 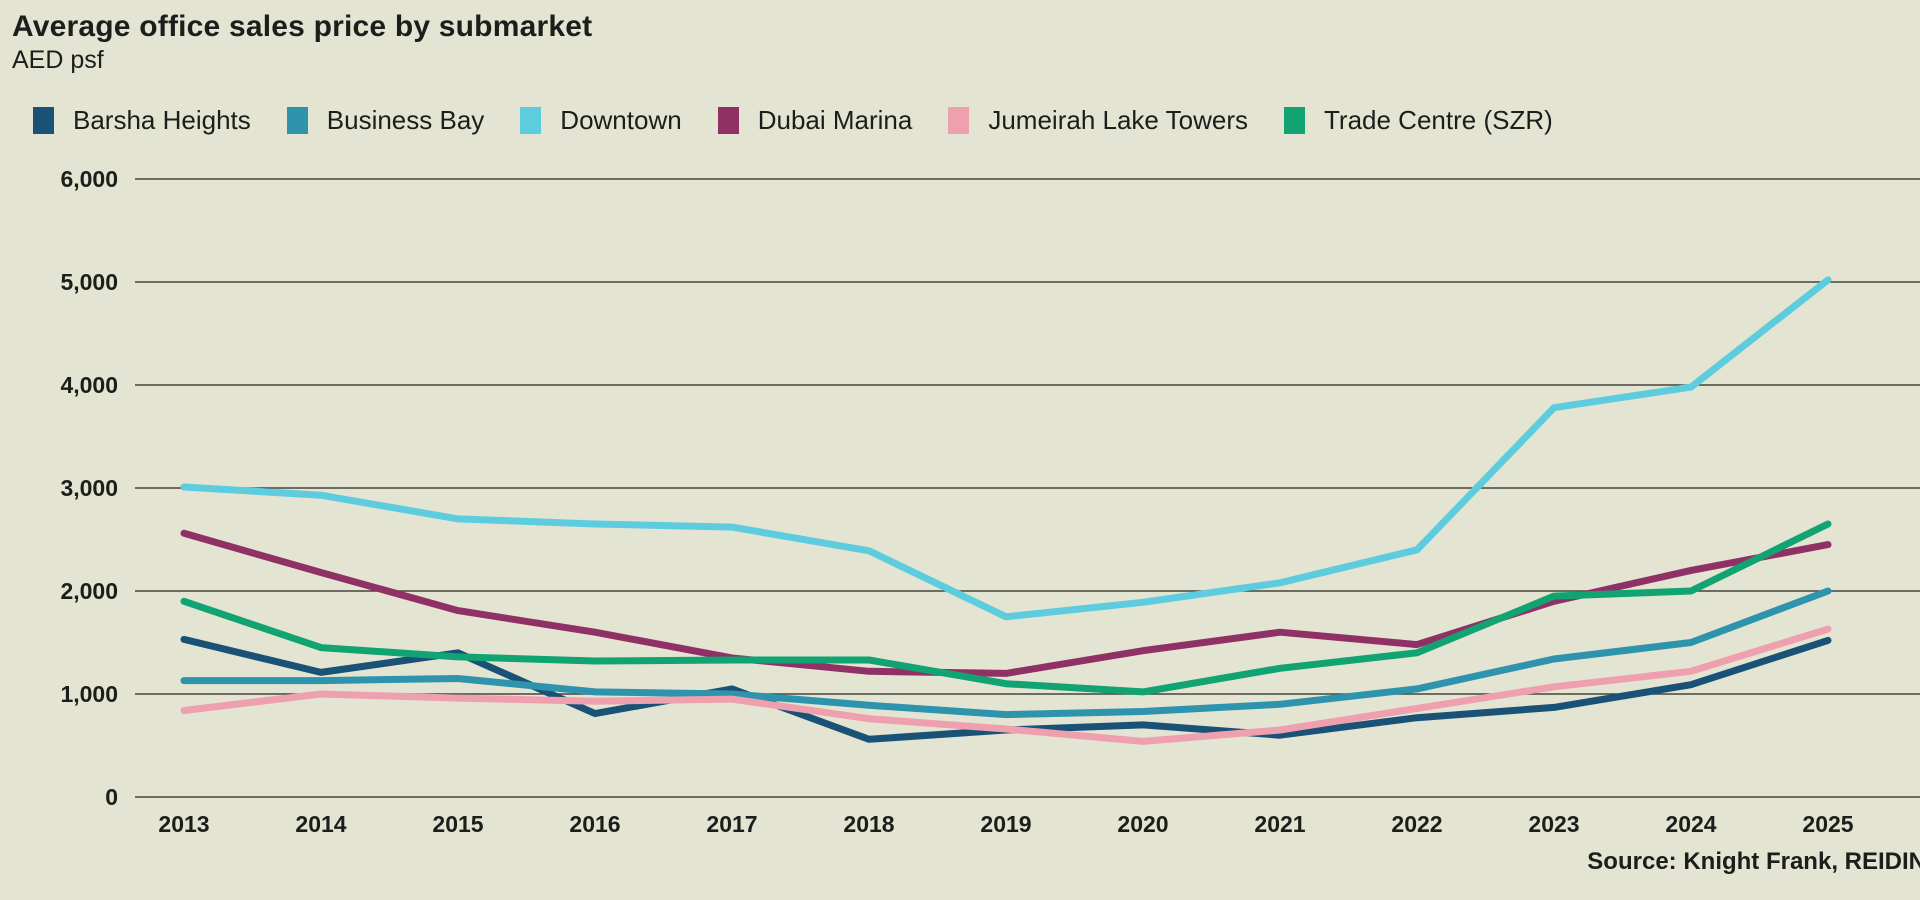 I want to click on x-tick-label: 2020, so click(x=1142, y=824).